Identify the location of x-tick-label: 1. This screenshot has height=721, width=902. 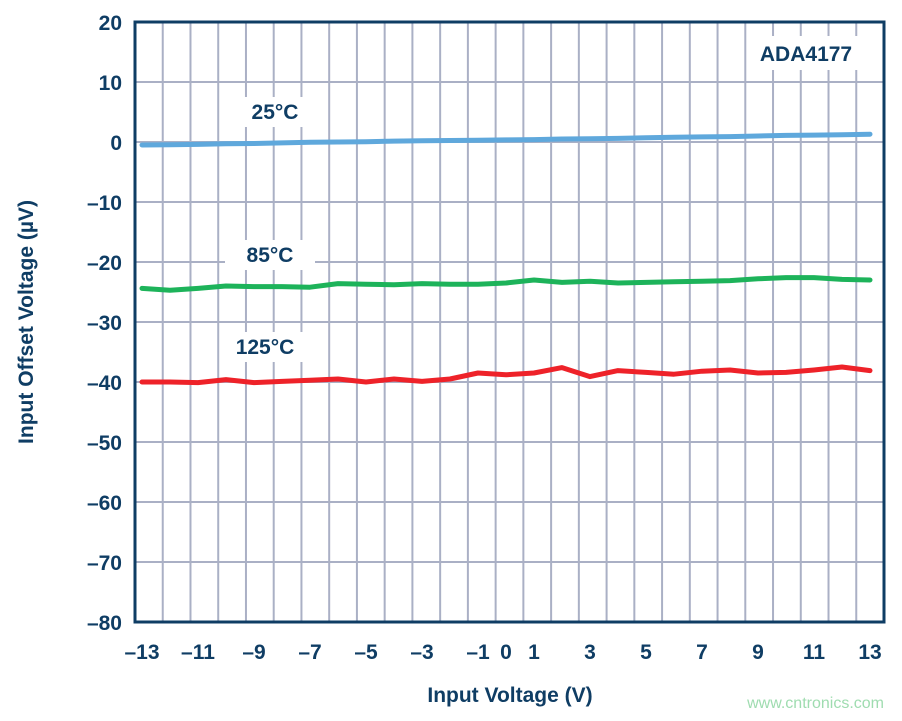
(534, 652).